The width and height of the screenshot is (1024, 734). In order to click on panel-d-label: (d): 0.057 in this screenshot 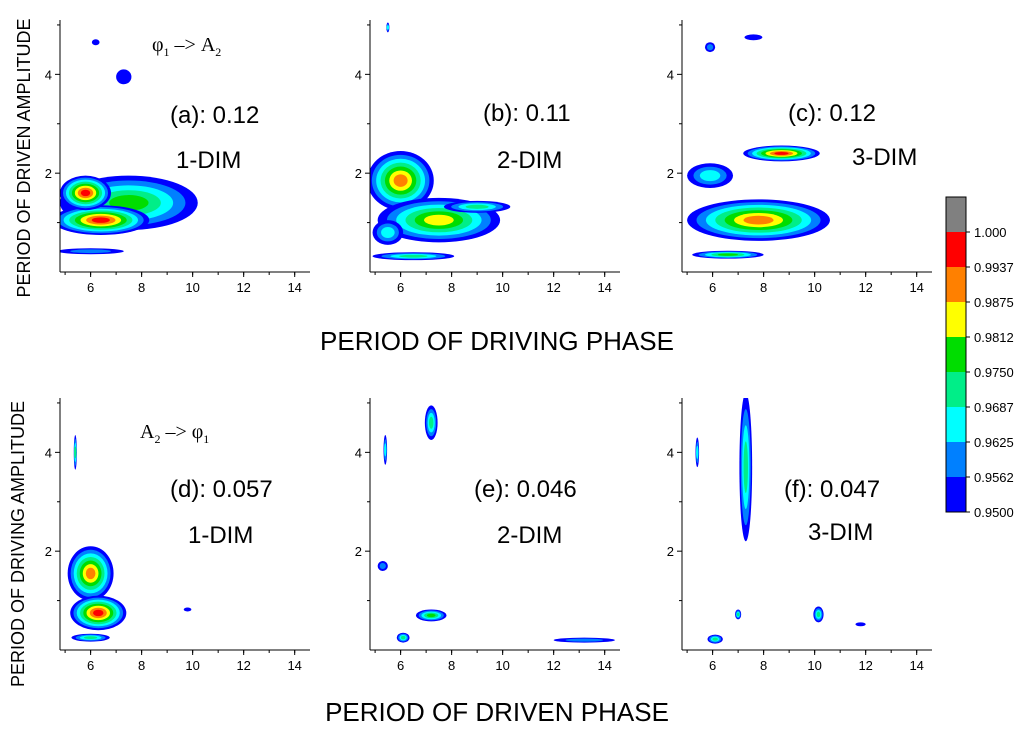, I will do `click(221, 489)`.